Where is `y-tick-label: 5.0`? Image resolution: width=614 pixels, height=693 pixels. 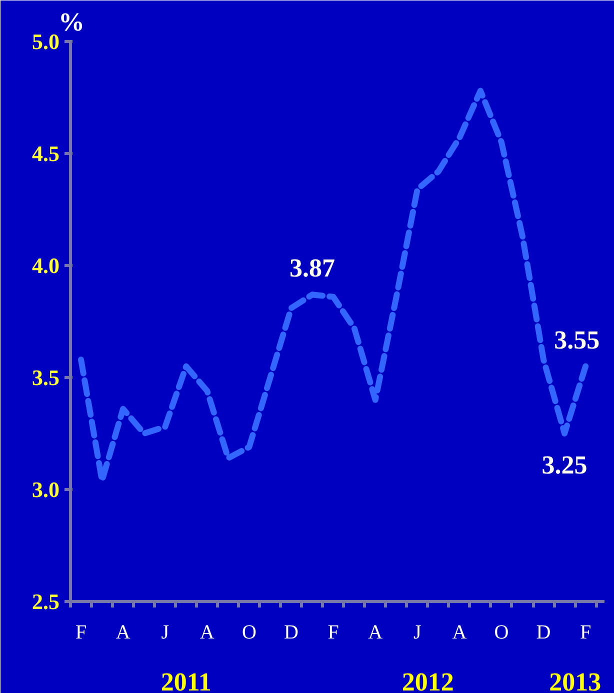
y-tick-label: 5.0 is located at coordinates (46, 41).